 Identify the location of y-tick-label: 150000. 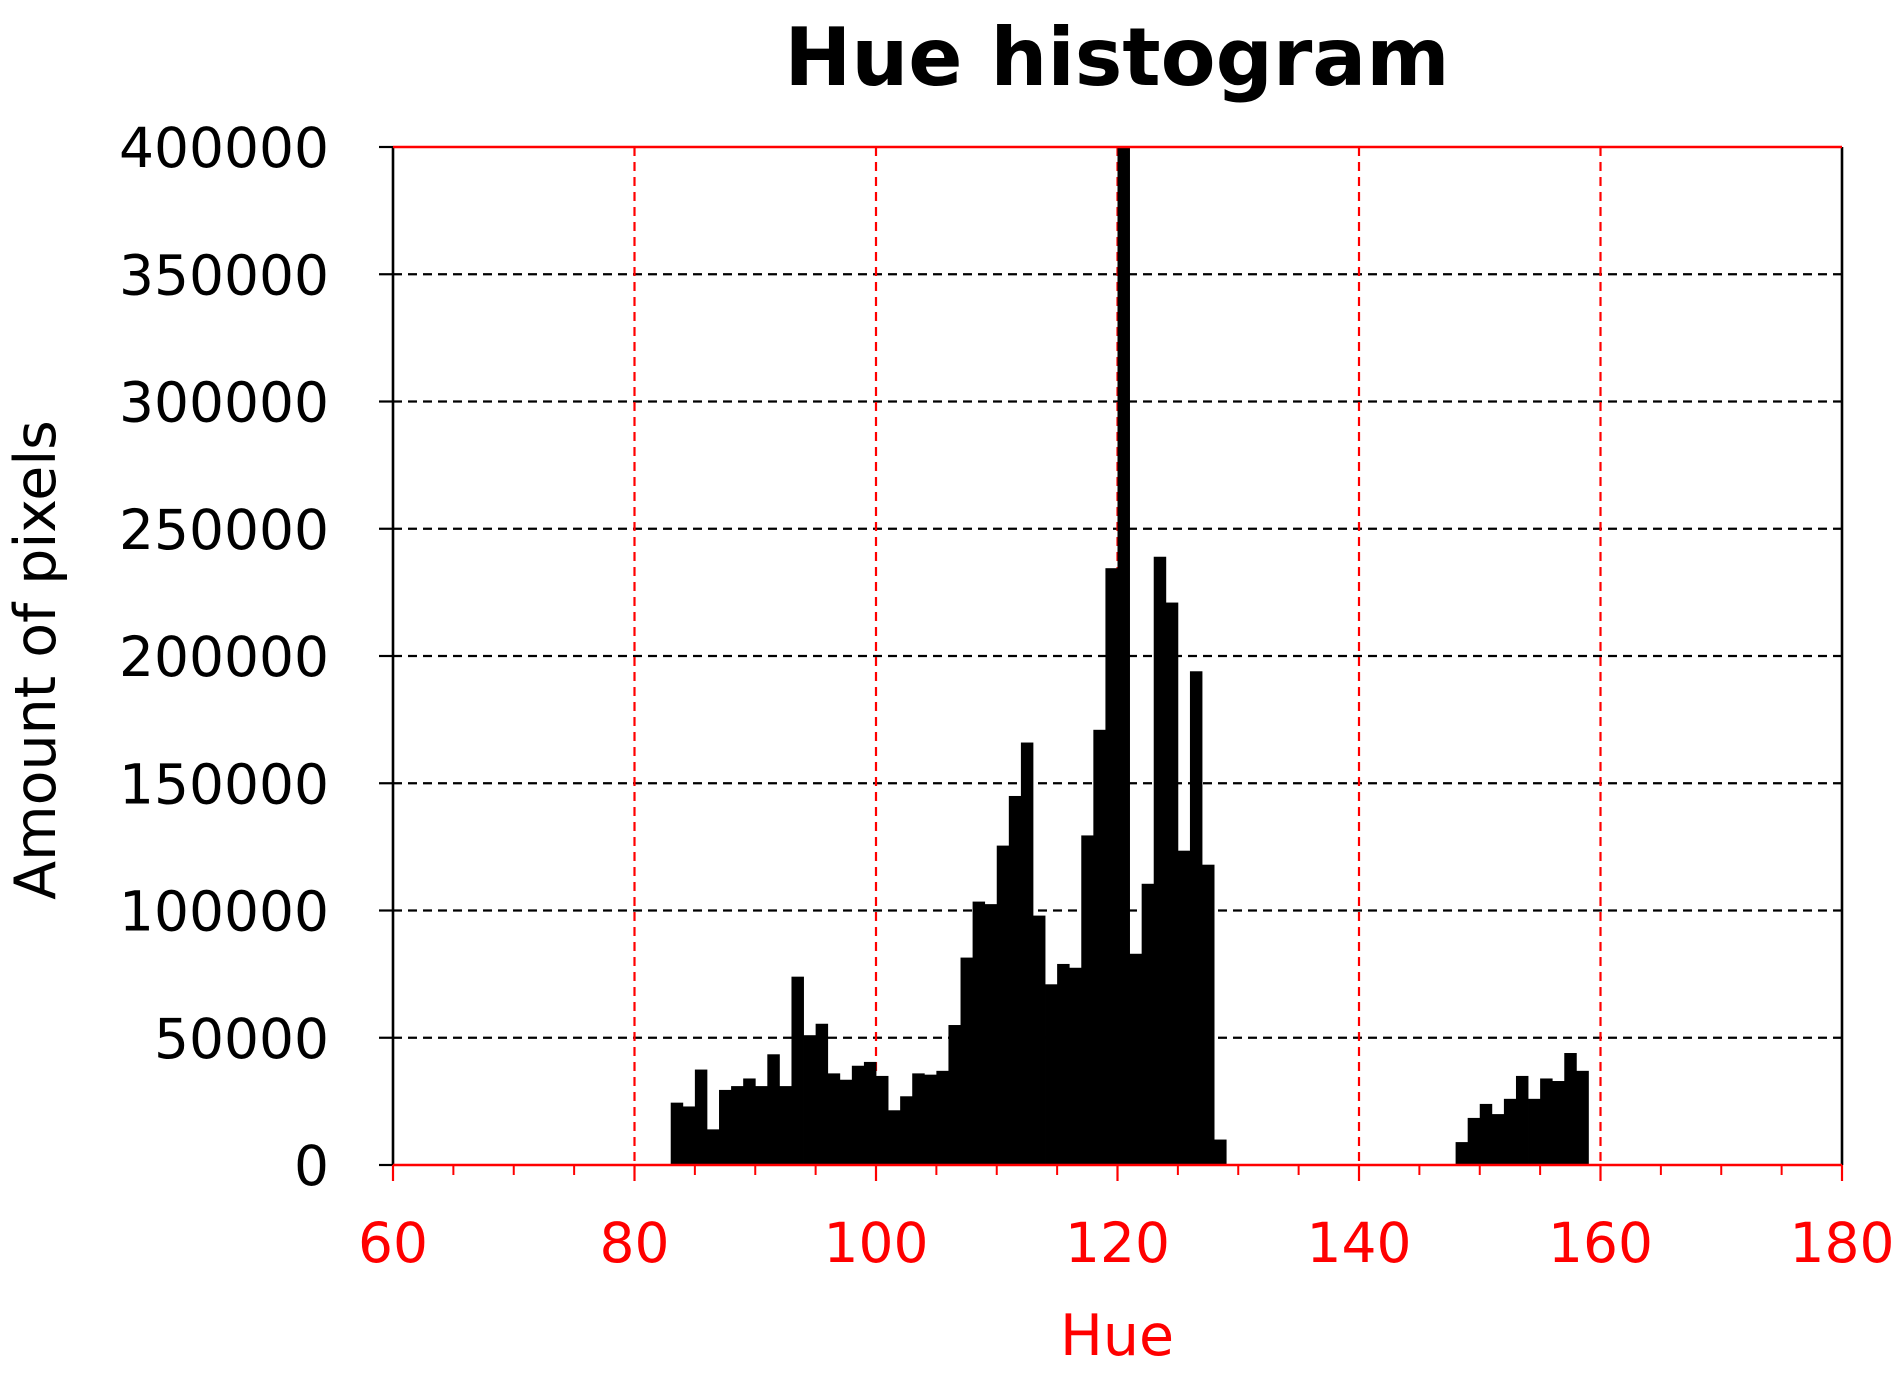
(224, 784).